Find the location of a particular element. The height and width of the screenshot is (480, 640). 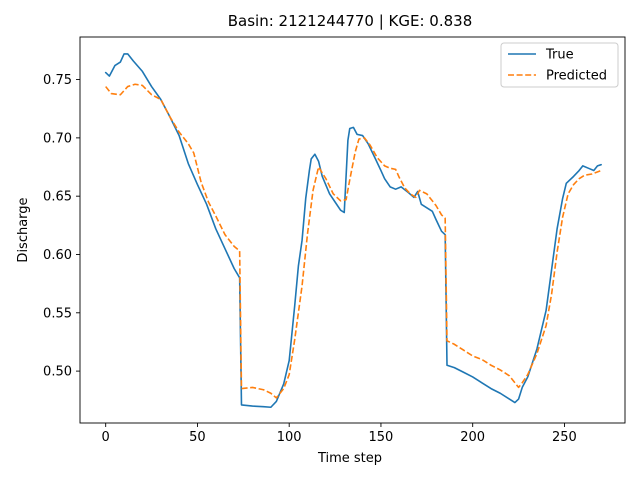

x-axis-label: Time step is located at coordinates (349, 458).